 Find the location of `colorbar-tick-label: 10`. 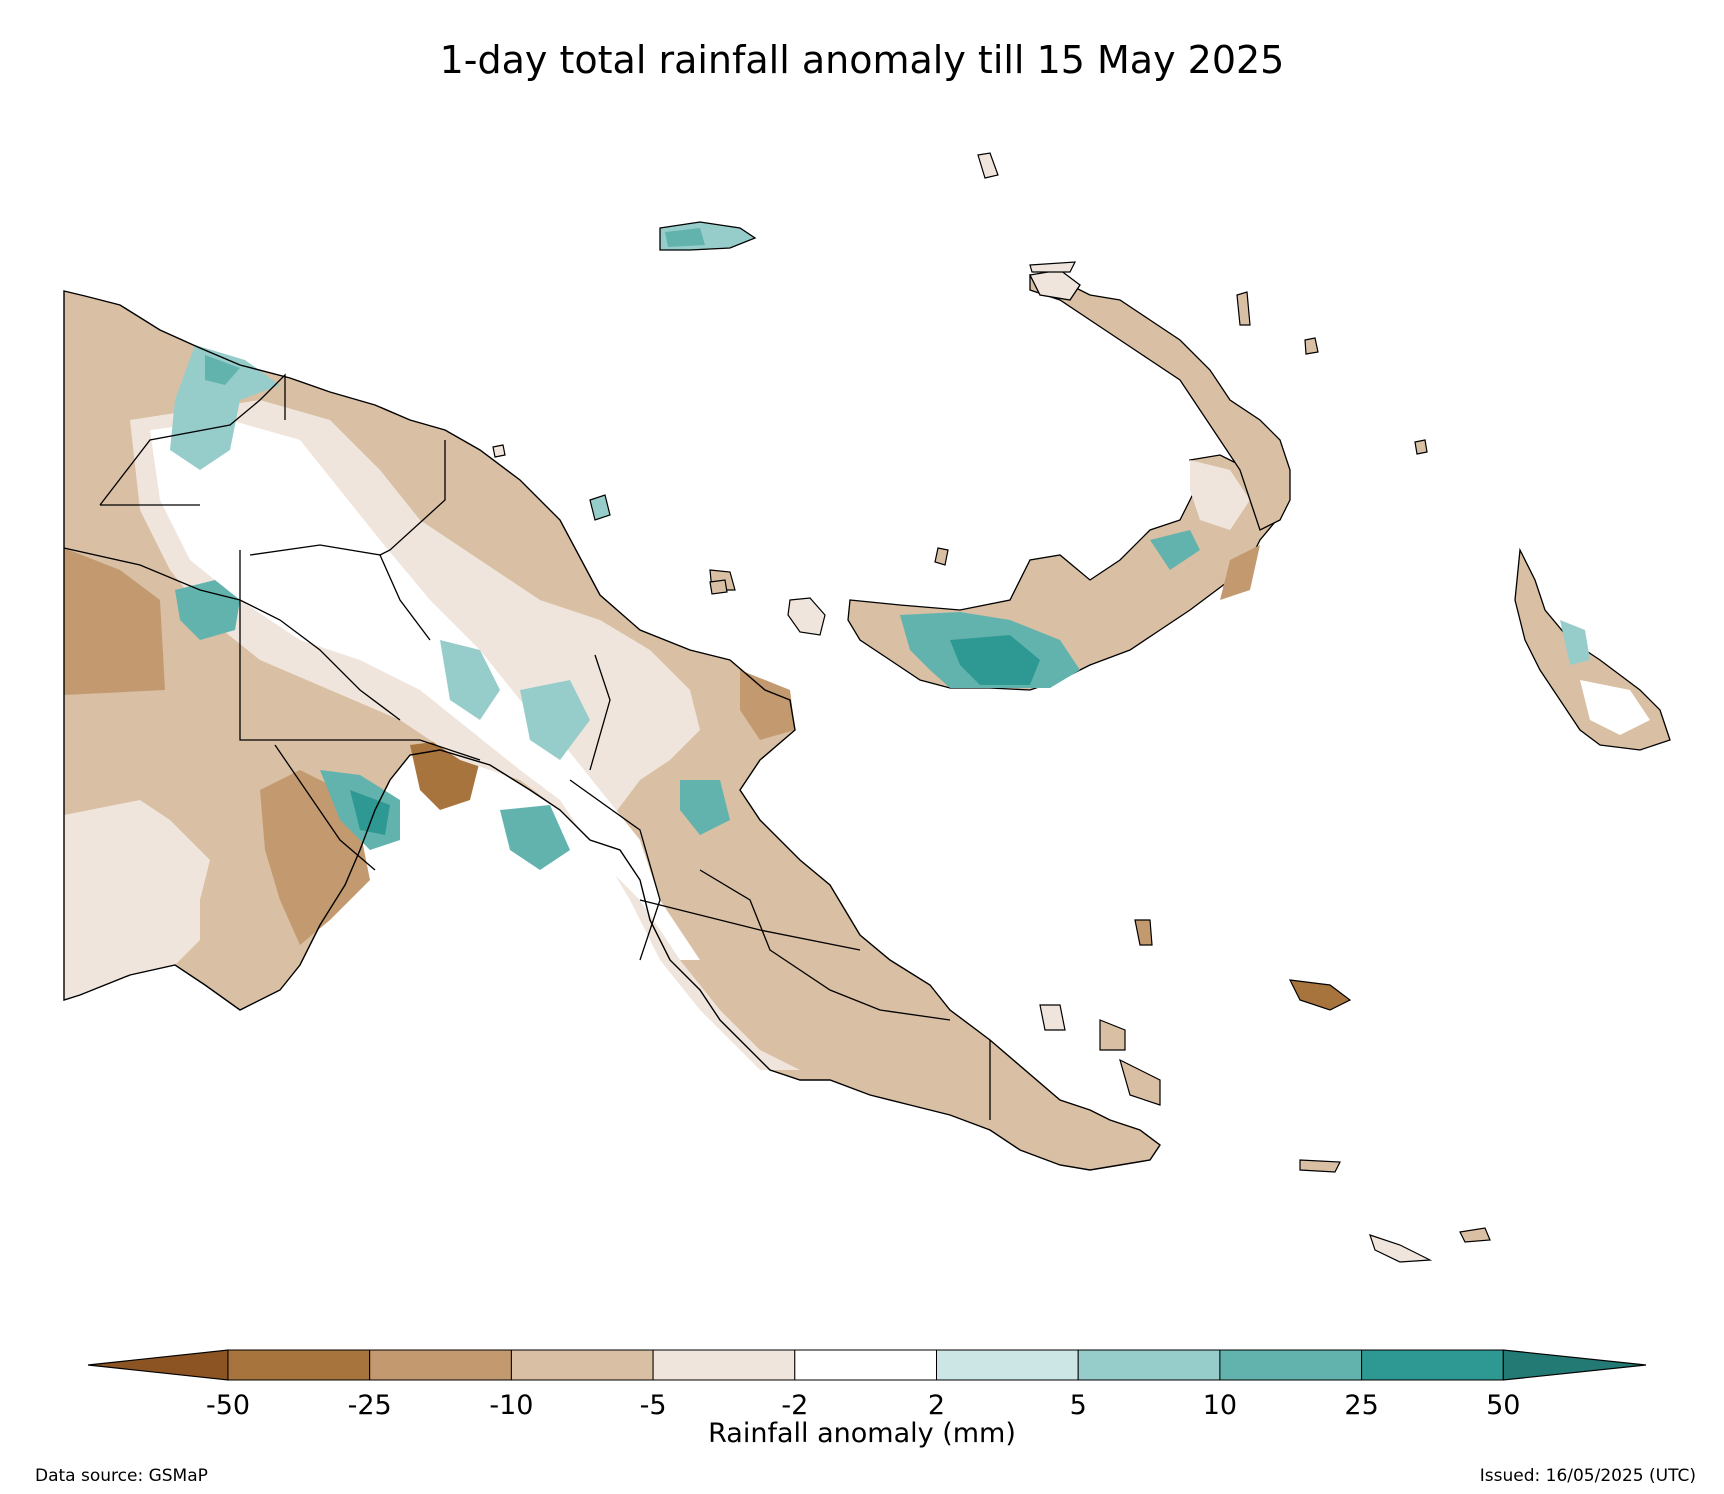

colorbar-tick-label: 10 is located at coordinates (1220, 1405).